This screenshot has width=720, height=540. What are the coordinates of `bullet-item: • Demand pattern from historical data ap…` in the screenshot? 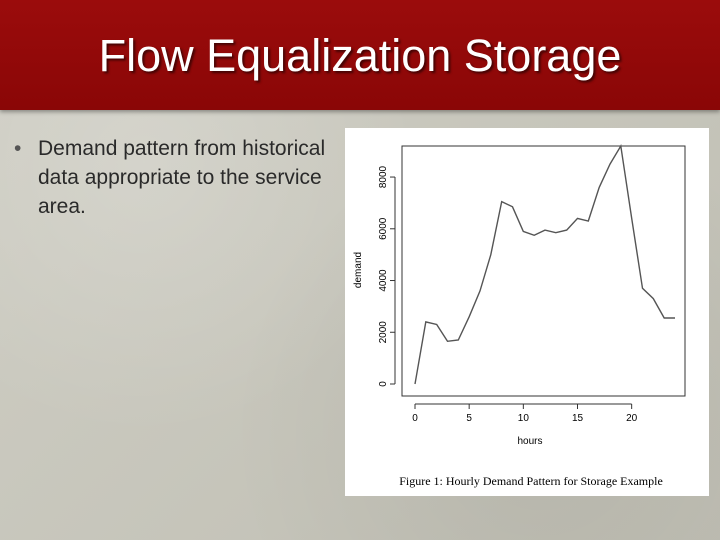 It's located at (171, 177).